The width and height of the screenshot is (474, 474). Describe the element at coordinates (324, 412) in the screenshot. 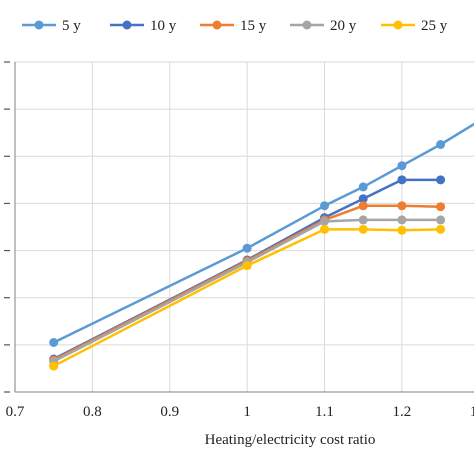

I see `x-tick-label: 1.1` at that location.